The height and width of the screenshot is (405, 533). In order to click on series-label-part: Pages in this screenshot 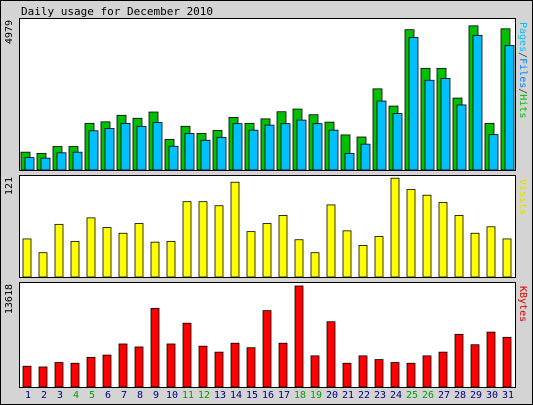, I will do `click(522, 37)`.